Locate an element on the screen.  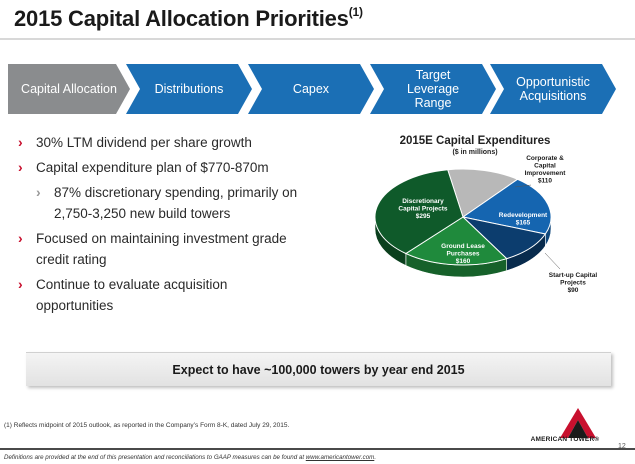
page-title: 2015 Capital Allocation Priorities(1) is located at coordinates (188, 17).